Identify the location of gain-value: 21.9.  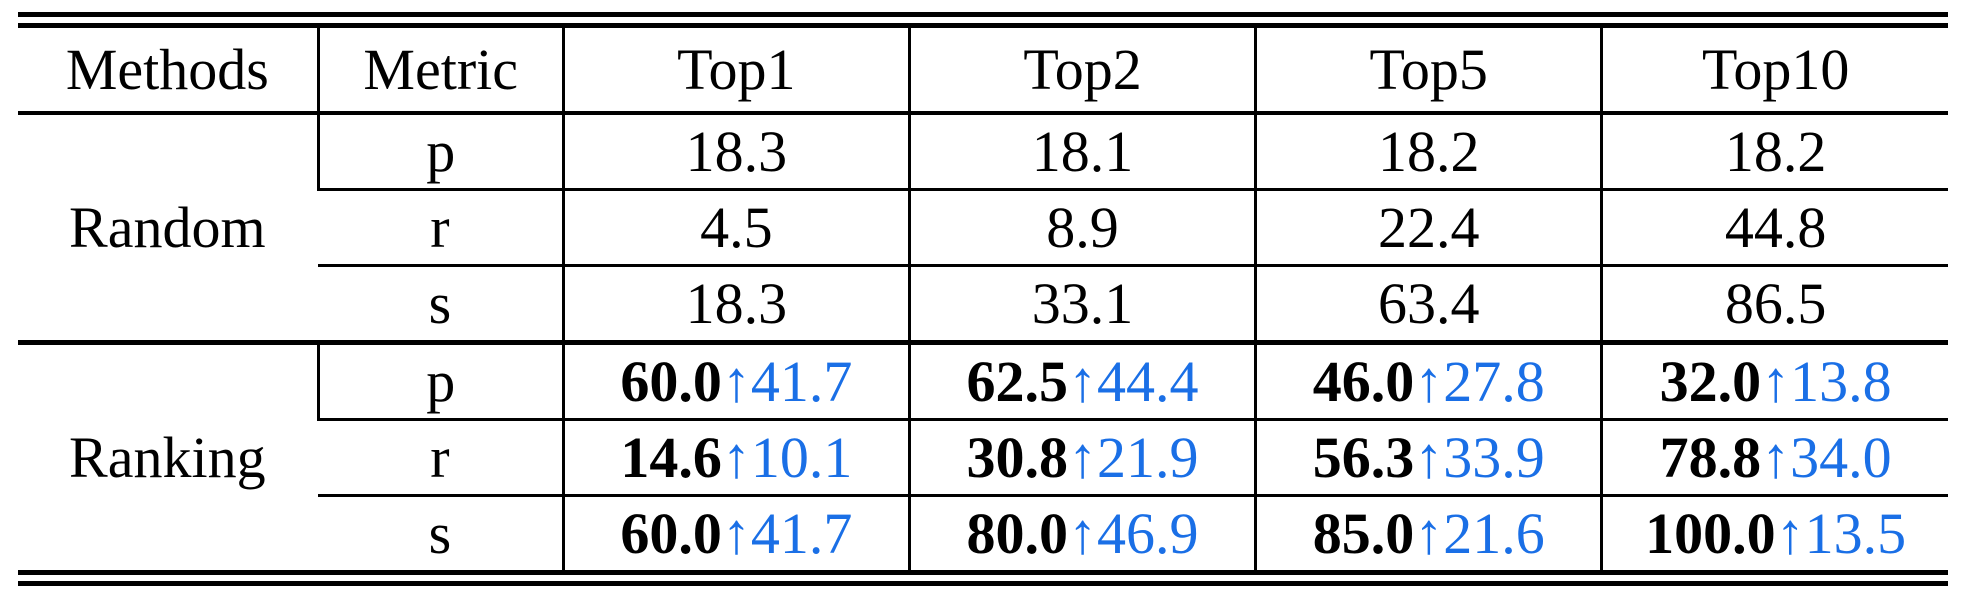
(1148, 457).